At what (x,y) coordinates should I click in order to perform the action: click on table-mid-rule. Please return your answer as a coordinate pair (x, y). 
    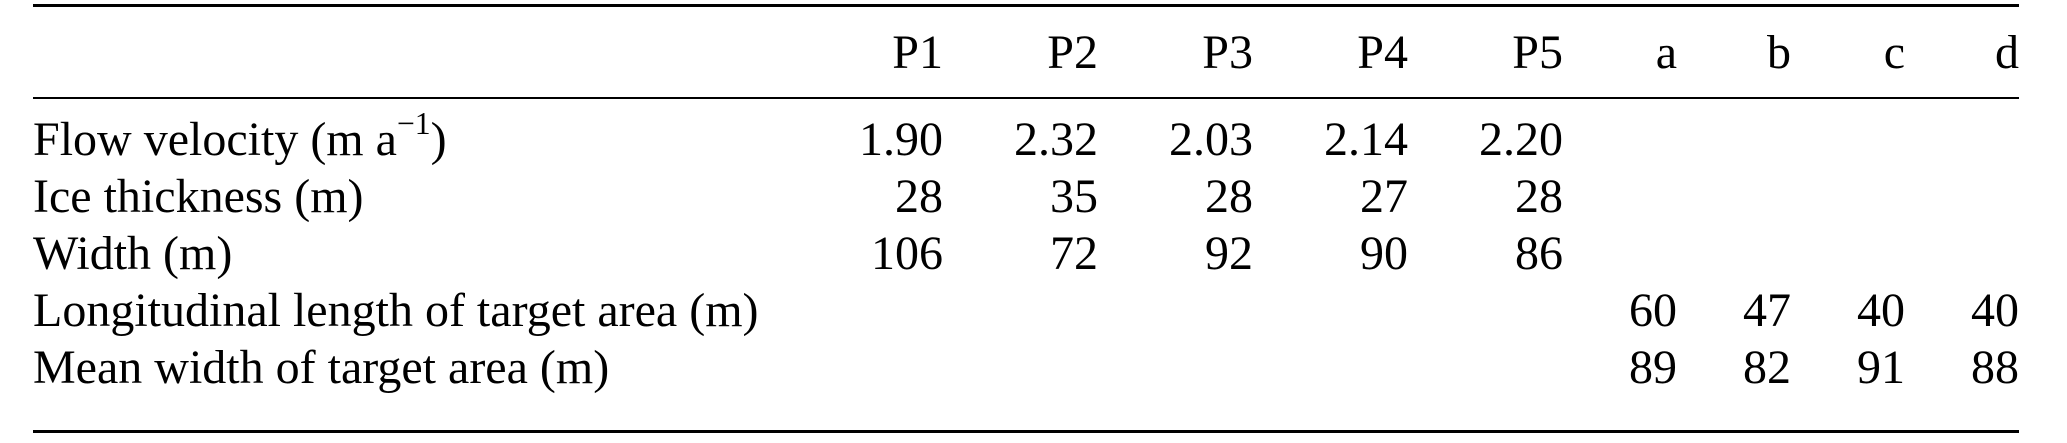
    Looking at the image, I should click on (1026, 98).